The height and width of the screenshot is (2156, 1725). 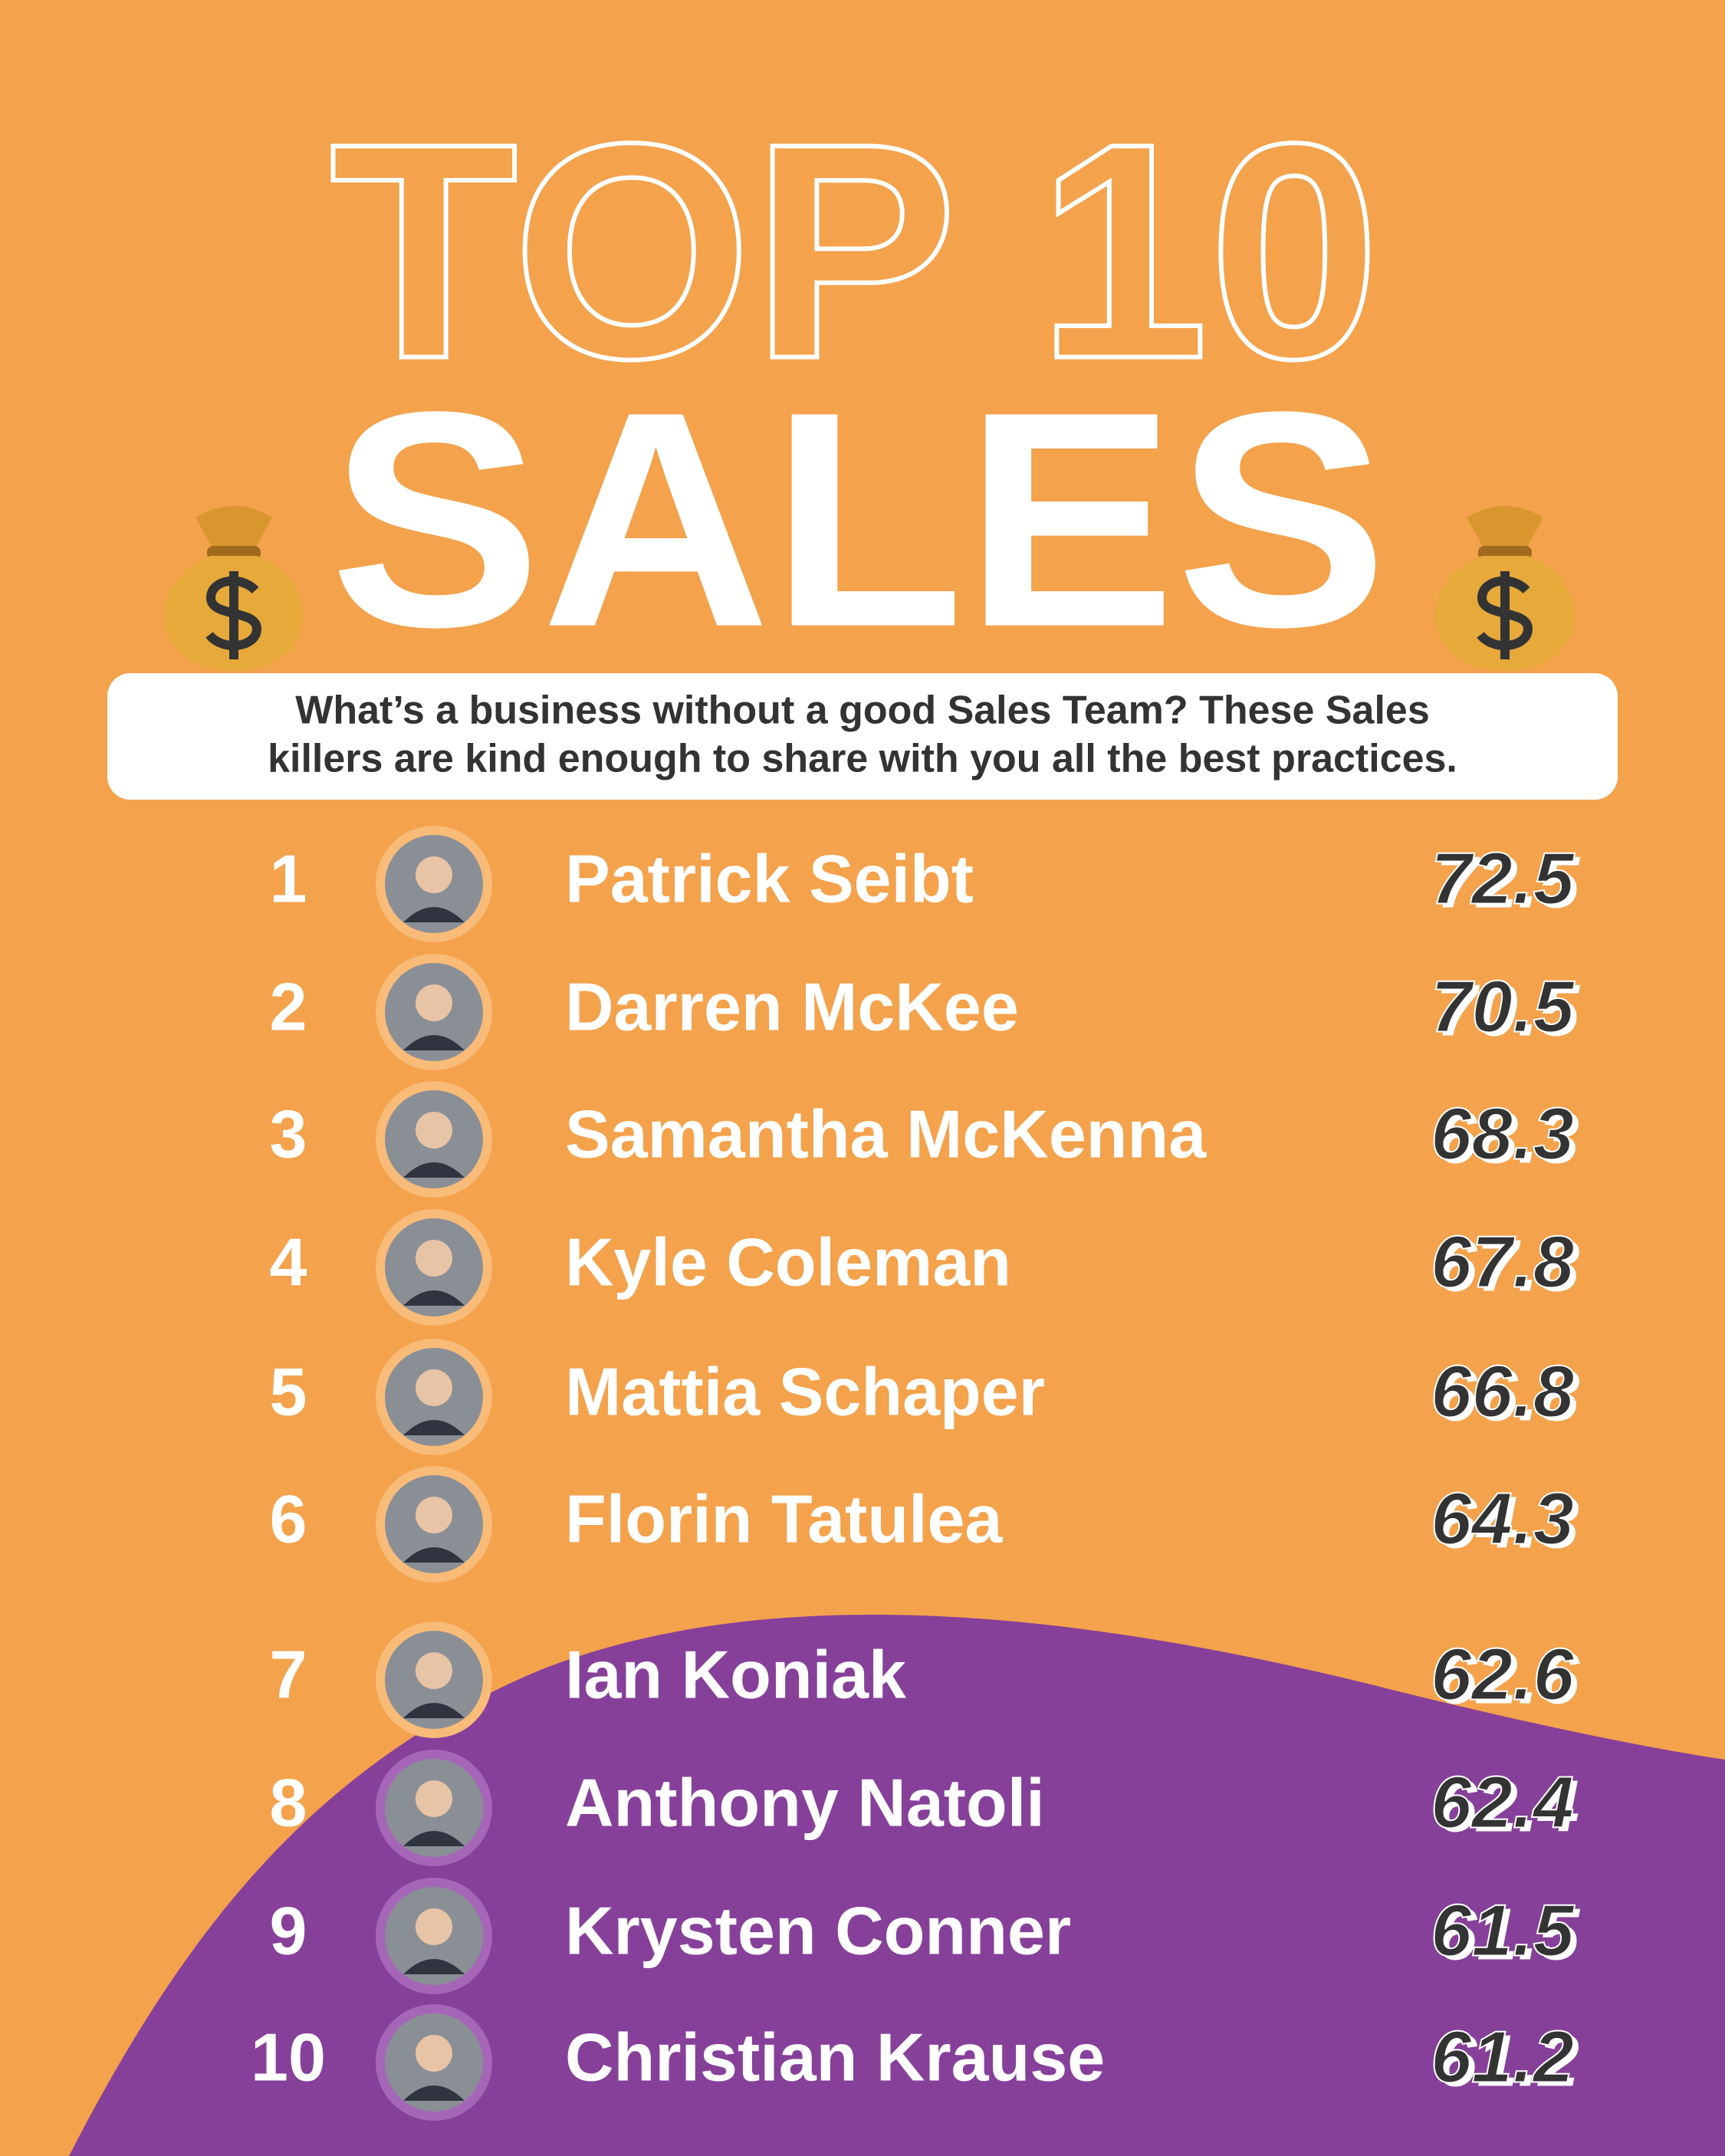 What do you see at coordinates (863, 736) in the screenshot?
I see `subtitle-box` at bounding box center [863, 736].